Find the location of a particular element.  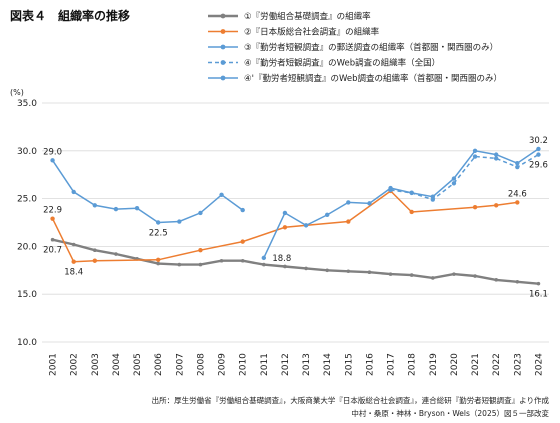

x-tick-label: 2013 is located at coordinates (307, 364).